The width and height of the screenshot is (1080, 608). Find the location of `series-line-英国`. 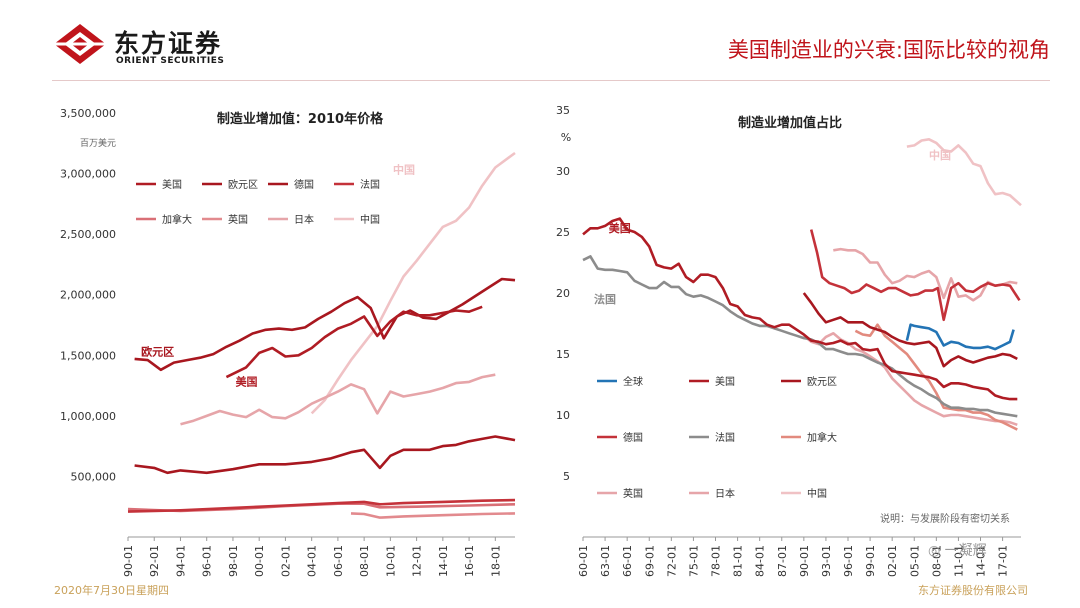

series-line-英国 is located at coordinates (433, 515).